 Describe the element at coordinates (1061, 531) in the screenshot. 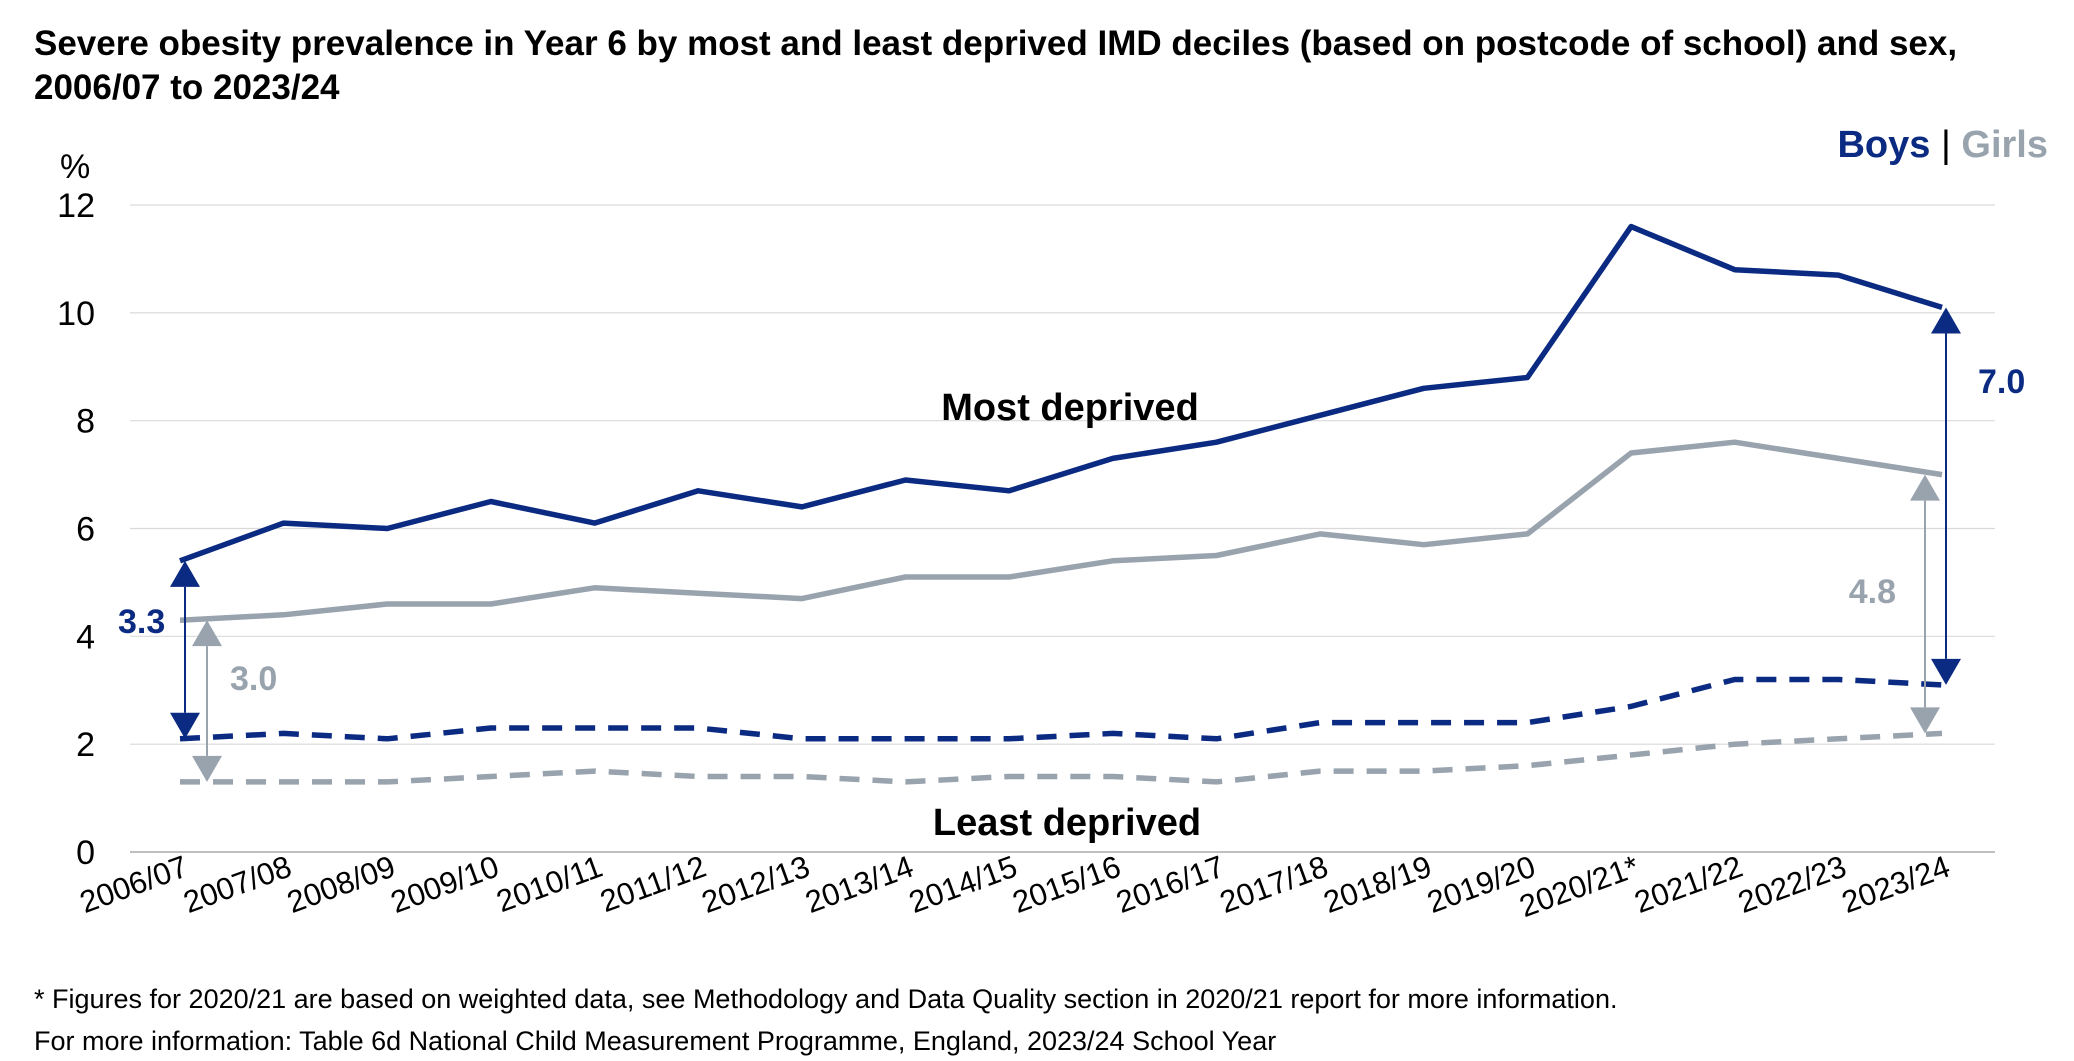

I see `series-line-girls-most-deprived` at that location.